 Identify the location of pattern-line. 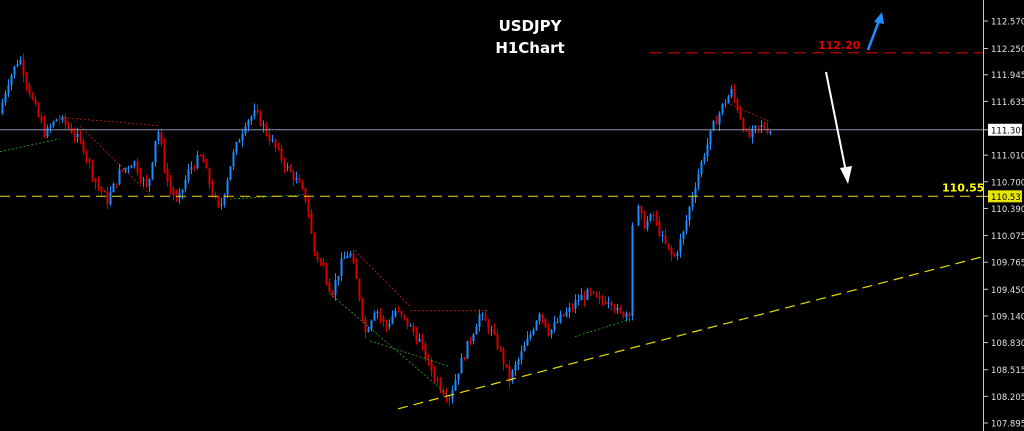
(110, 121).